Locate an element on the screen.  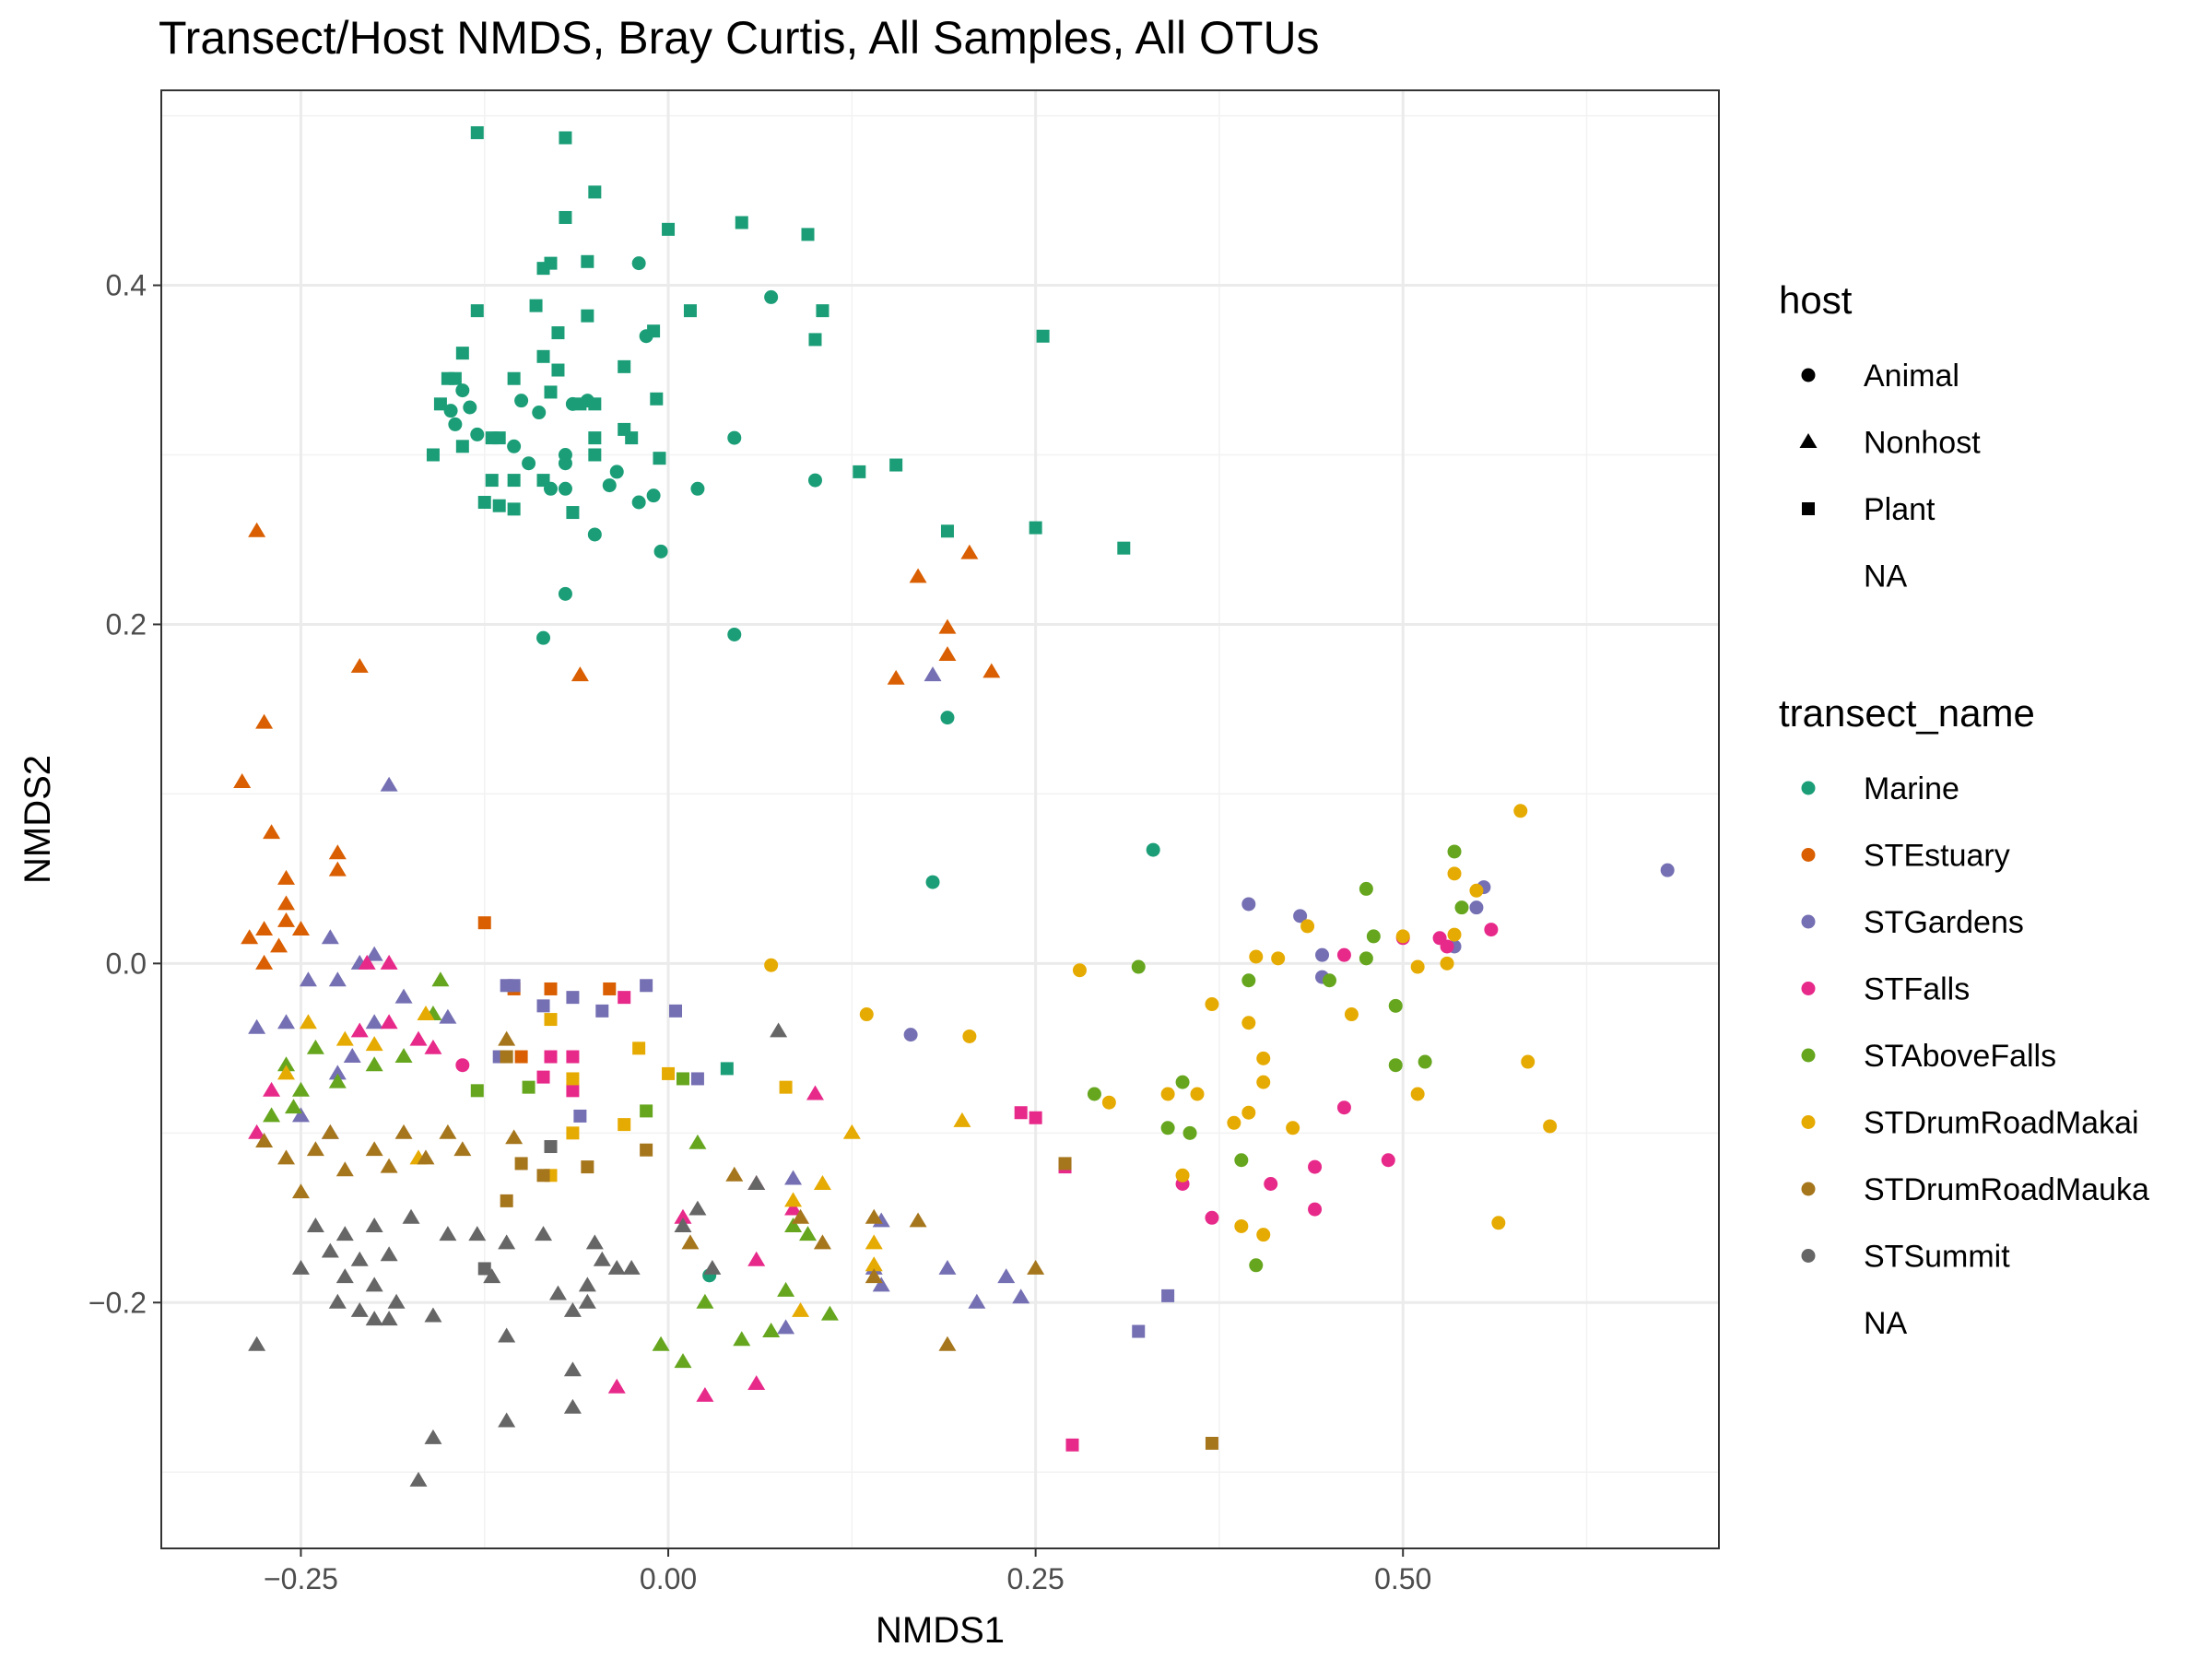
x-axis-title: NMDS1 is located at coordinates (940, 1630).